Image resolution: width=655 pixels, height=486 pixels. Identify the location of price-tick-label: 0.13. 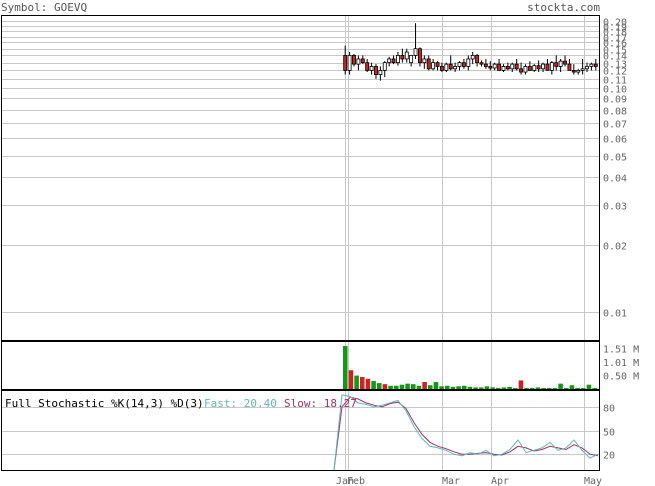
(615, 65).